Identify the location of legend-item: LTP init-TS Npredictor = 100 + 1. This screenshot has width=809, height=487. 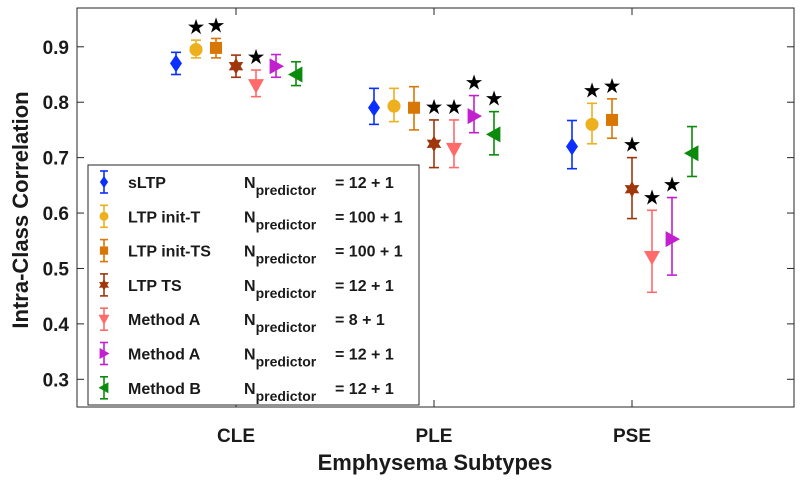
(251, 252).